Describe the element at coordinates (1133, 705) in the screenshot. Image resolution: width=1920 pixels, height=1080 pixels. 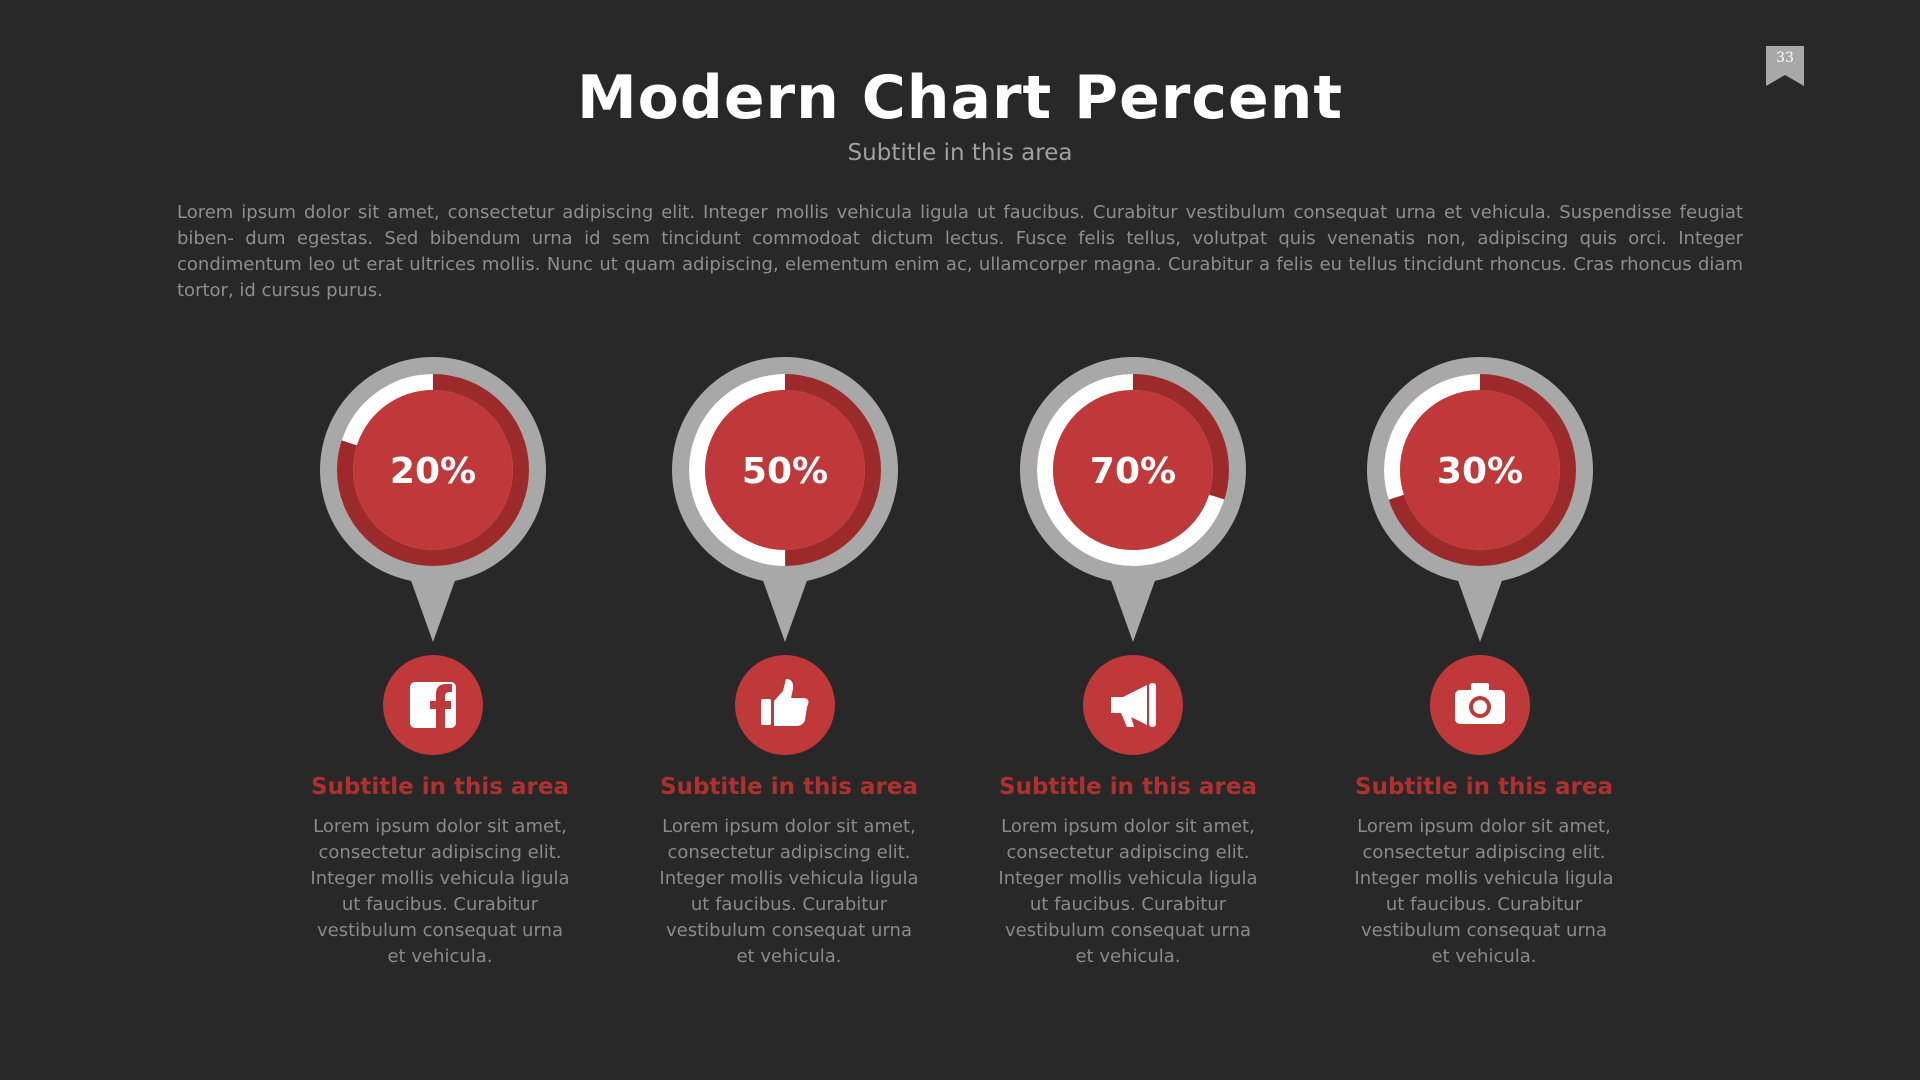
I see `megaphone-icon` at that location.